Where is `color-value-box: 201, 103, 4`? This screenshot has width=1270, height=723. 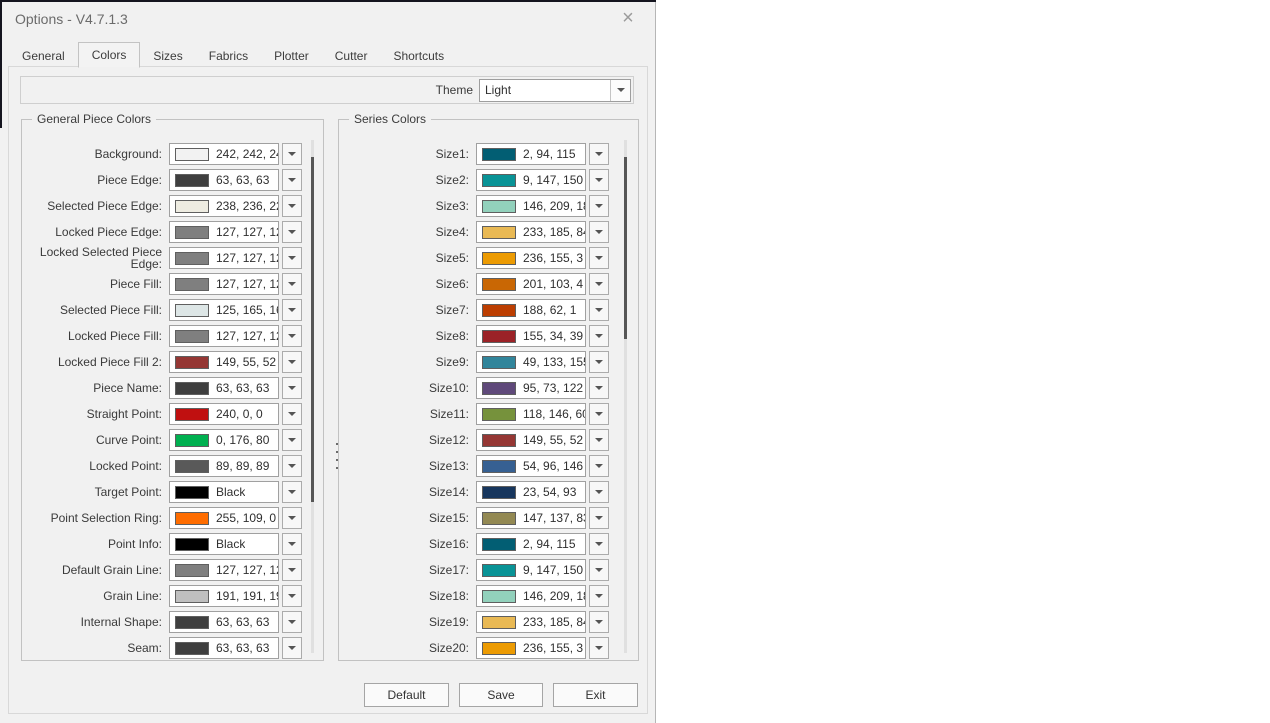
color-value-box: 201, 103, 4 is located at coordinates (531, 284).